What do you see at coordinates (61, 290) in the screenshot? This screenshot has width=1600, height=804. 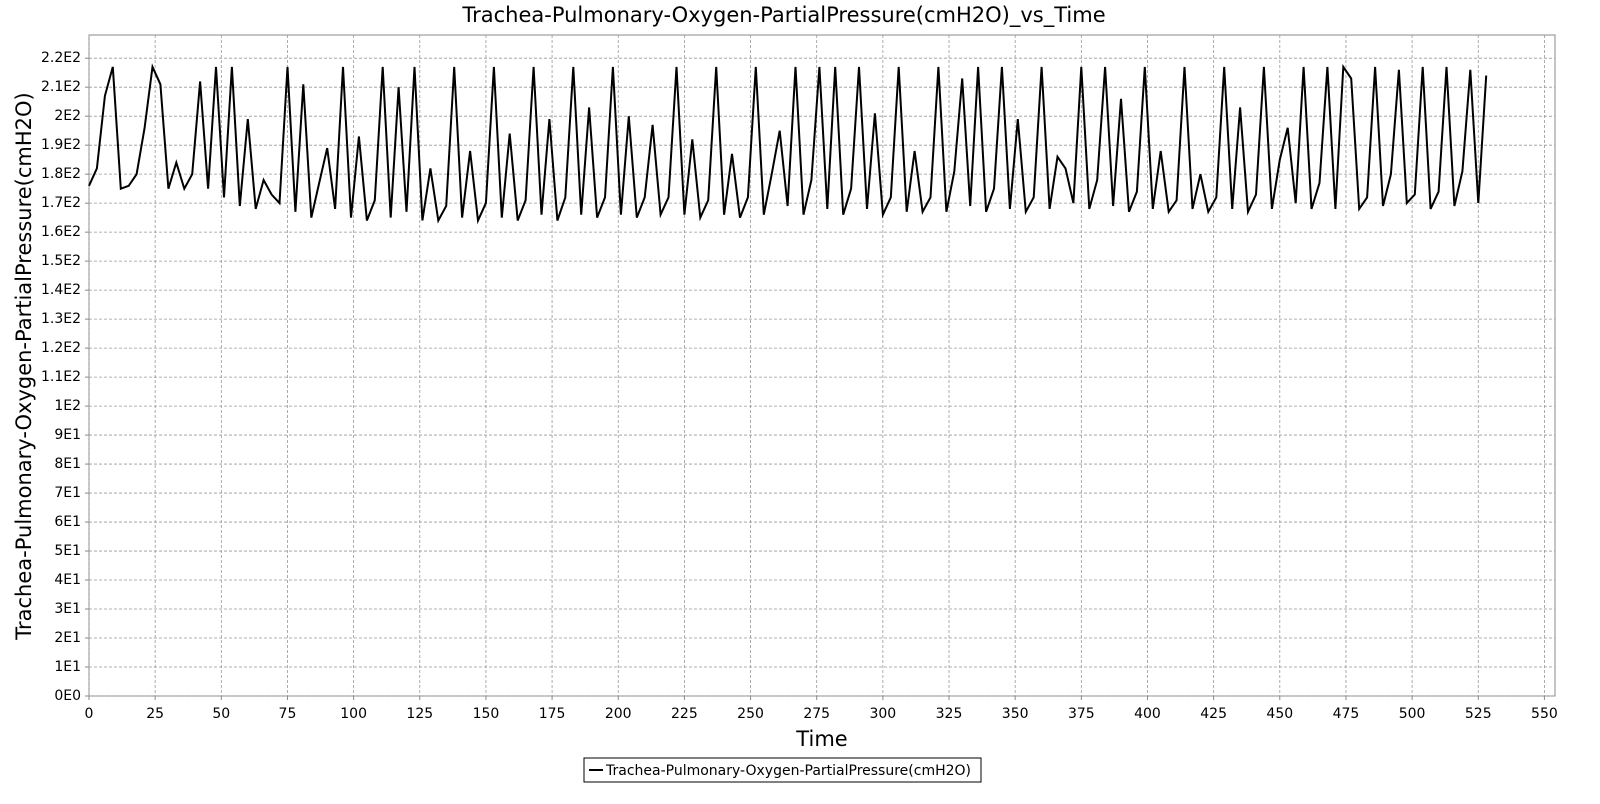 I see `y-tick-label: 1.4E2` at bounding box center [61, 290].